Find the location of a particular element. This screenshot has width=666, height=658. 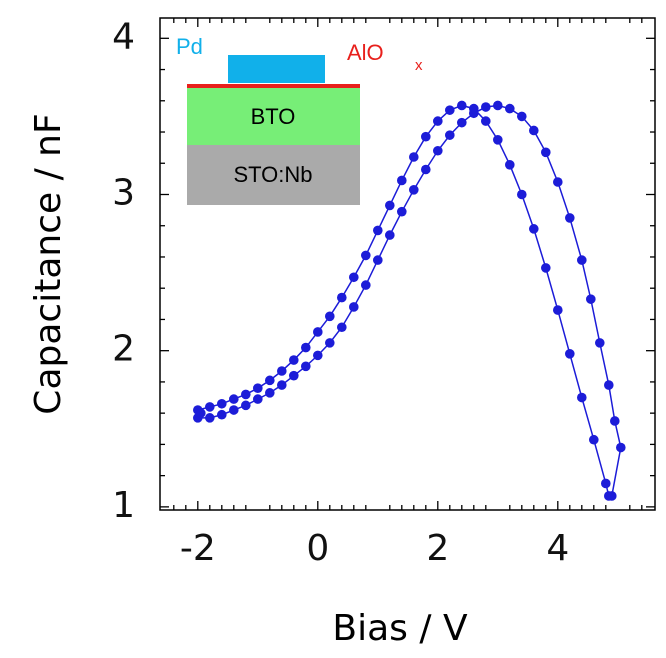

alox-subscript: x is located at coordinates (419, 65).